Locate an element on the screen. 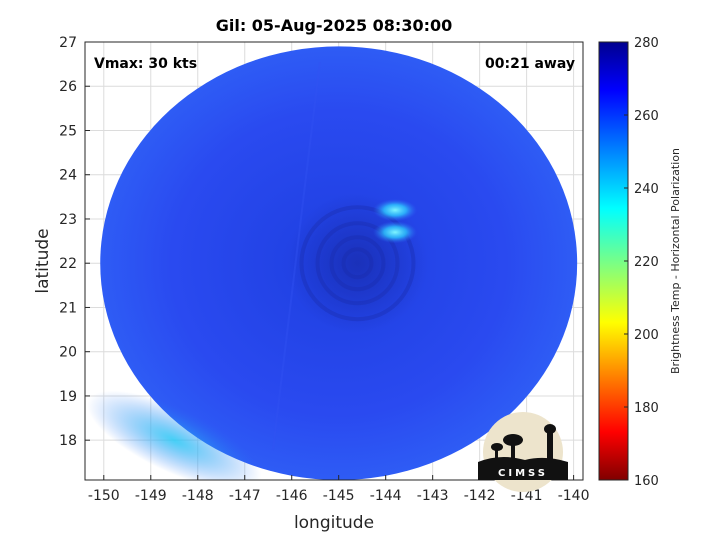  logo-text: CIMSS is located at coordinates (523, 473).